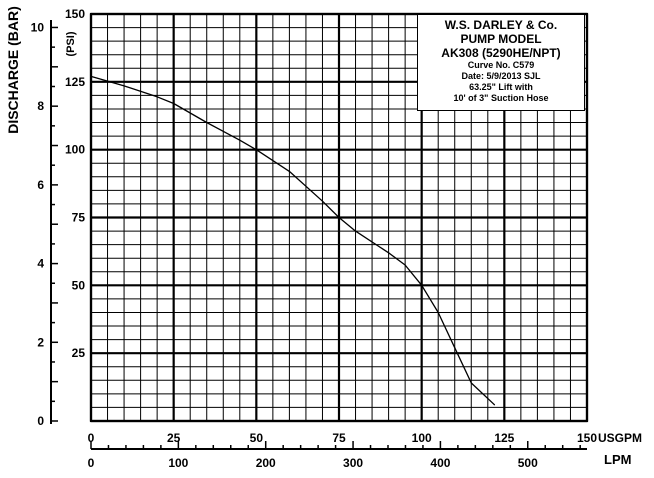 Image resolution: width=654 pixels, height=478 pixels. Describe the element at coordinates (617, 459) in the screenshot. I see `lpm-unit-label: LPM` at that location.